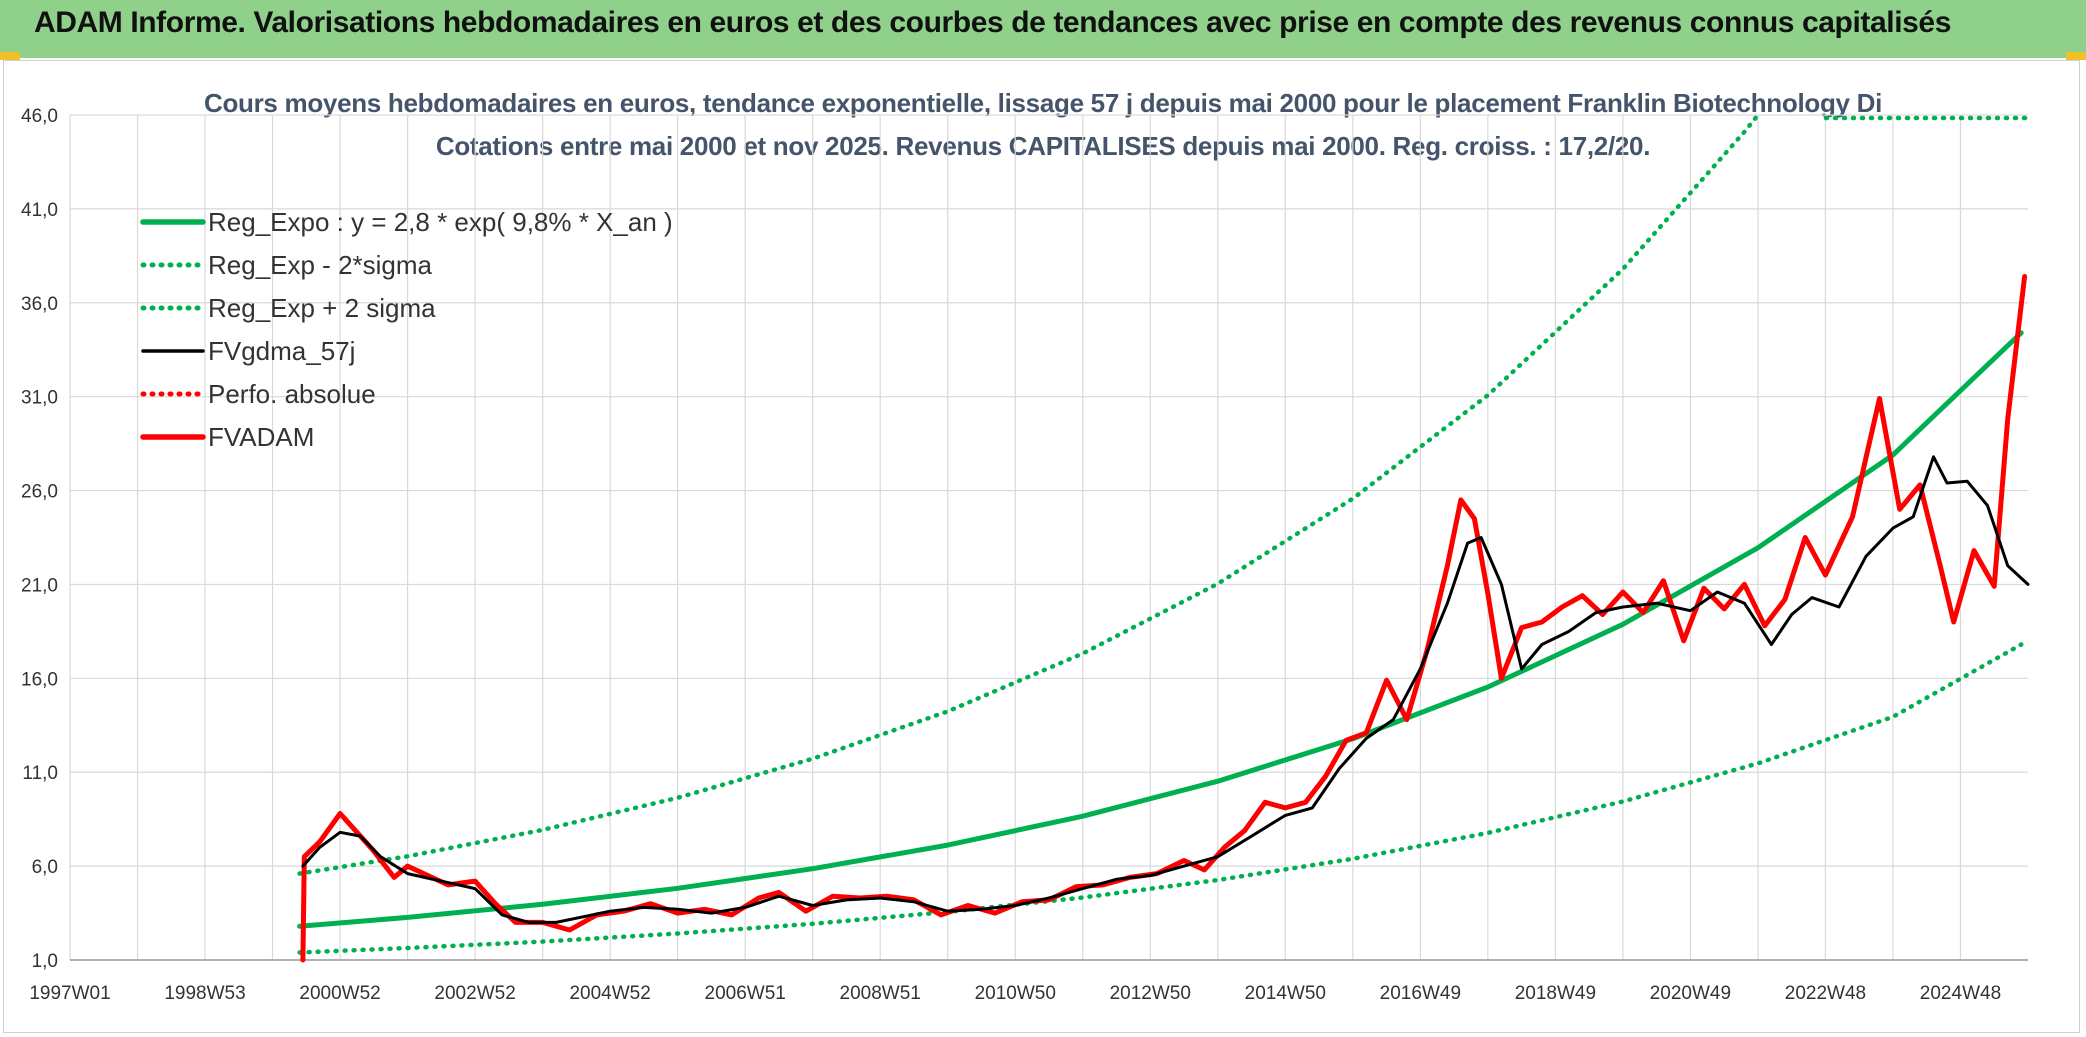 The image size is (2086, 1037). Describe the element at coordinates (440, 222) in the screenshot. I see `legend-label: Reg_Expo : y = 2,8 * exp( 9,8% * X_an )` at that location.